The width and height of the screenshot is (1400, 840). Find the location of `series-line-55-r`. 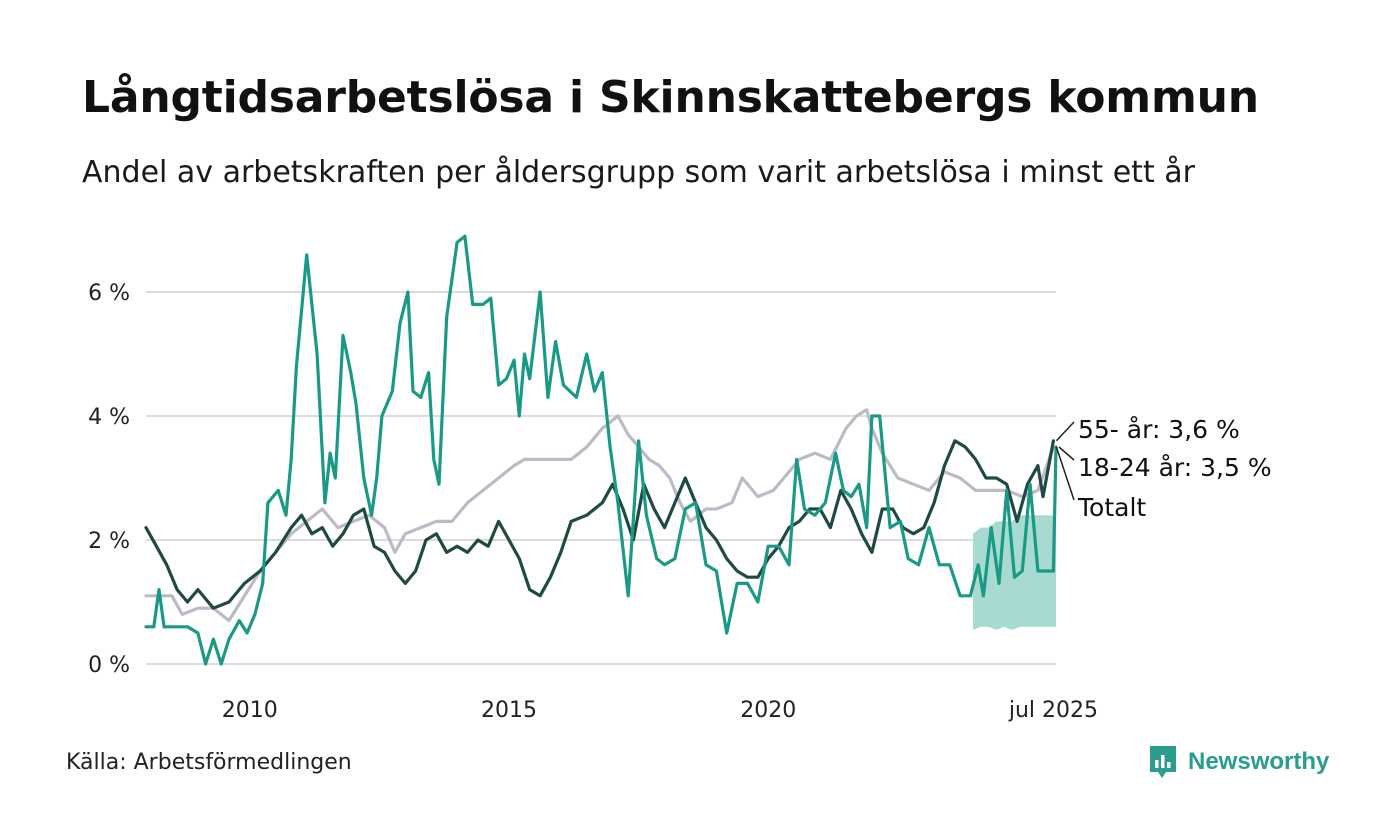

series-line-55-r is located at coordinates (599, 524).